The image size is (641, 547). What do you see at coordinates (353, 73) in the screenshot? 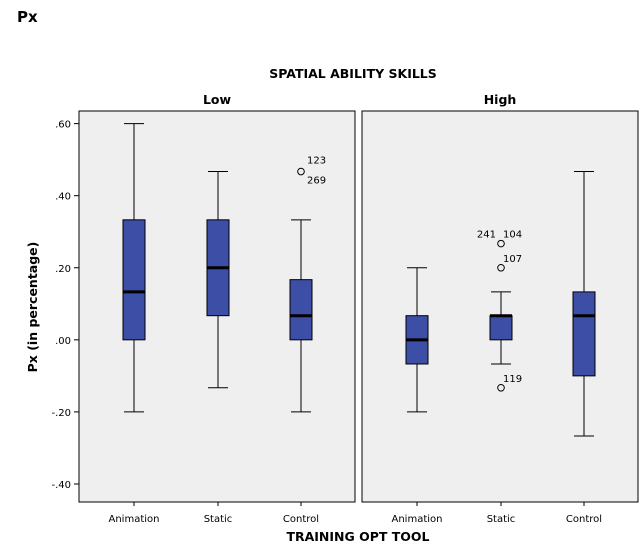
I see `chart-title: SPATIAL ABILITY SKILLS` at bounding box center [353, 73].